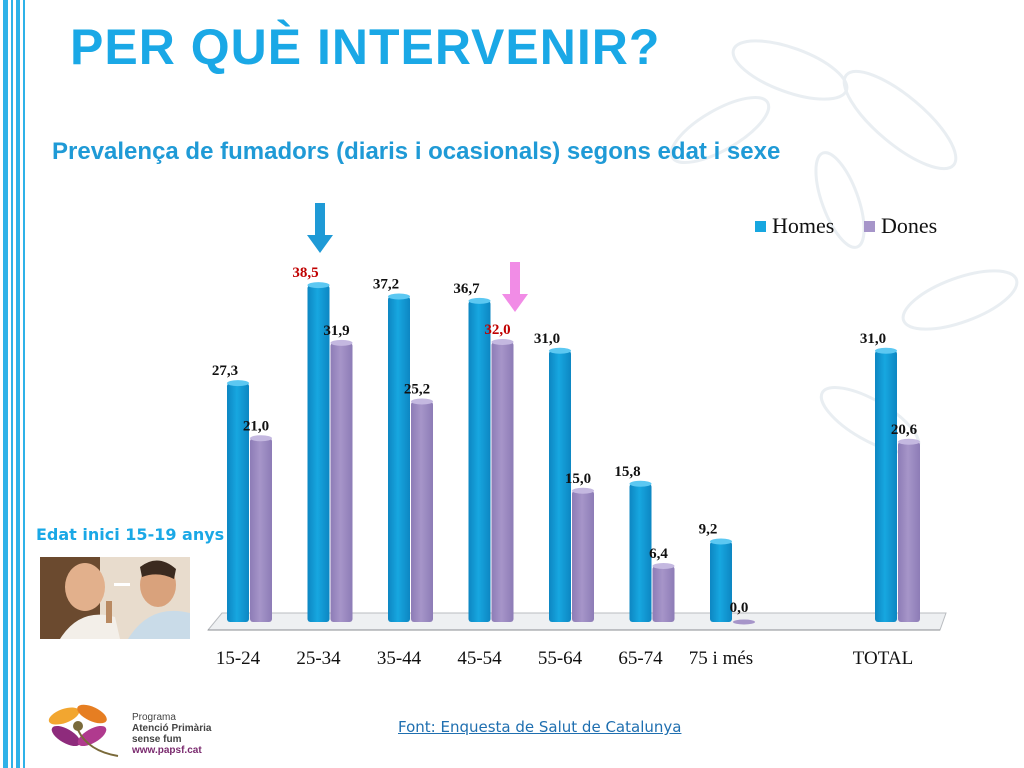 This screenshot has height=768, width=1024. I want to click on x-tick-label: TOTAL, so click(883, 658).